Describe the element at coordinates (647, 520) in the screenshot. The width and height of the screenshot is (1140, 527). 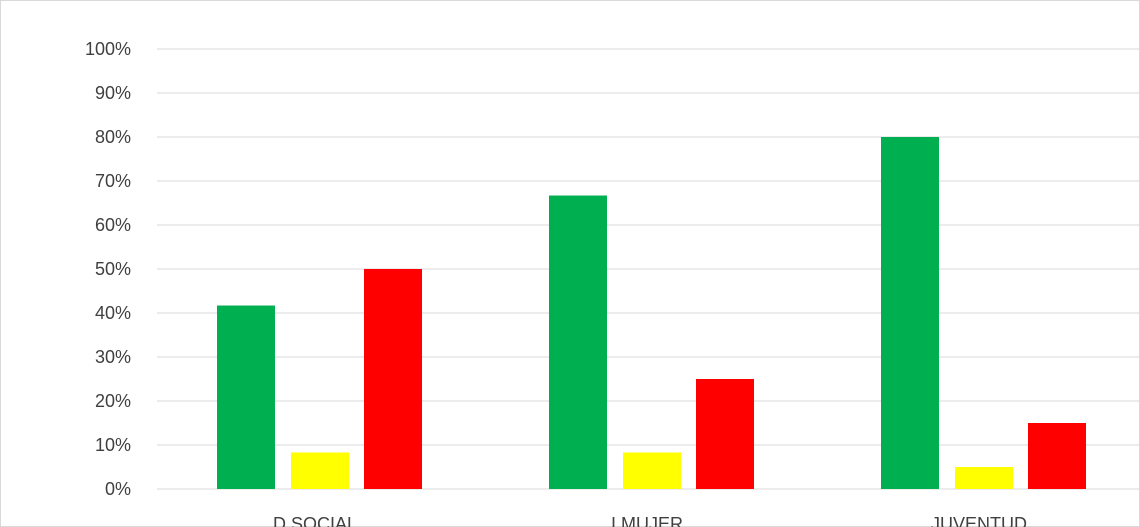
I see `x-category-label: I MUJER` at that location.